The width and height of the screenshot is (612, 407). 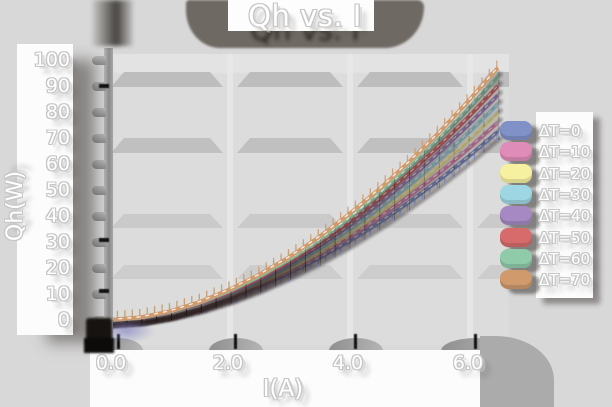 What do you see at coordinates (131, 332) in the screenshot?
I see `origin-glow` at bounding box center [131, 332].